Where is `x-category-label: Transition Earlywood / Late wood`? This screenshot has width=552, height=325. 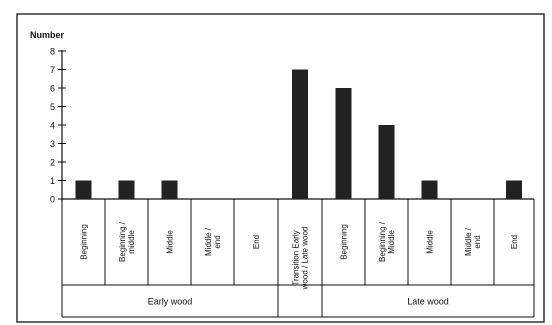
x-category-label: Transition Earlywood / Late wood is located at coordinates (301, 259).